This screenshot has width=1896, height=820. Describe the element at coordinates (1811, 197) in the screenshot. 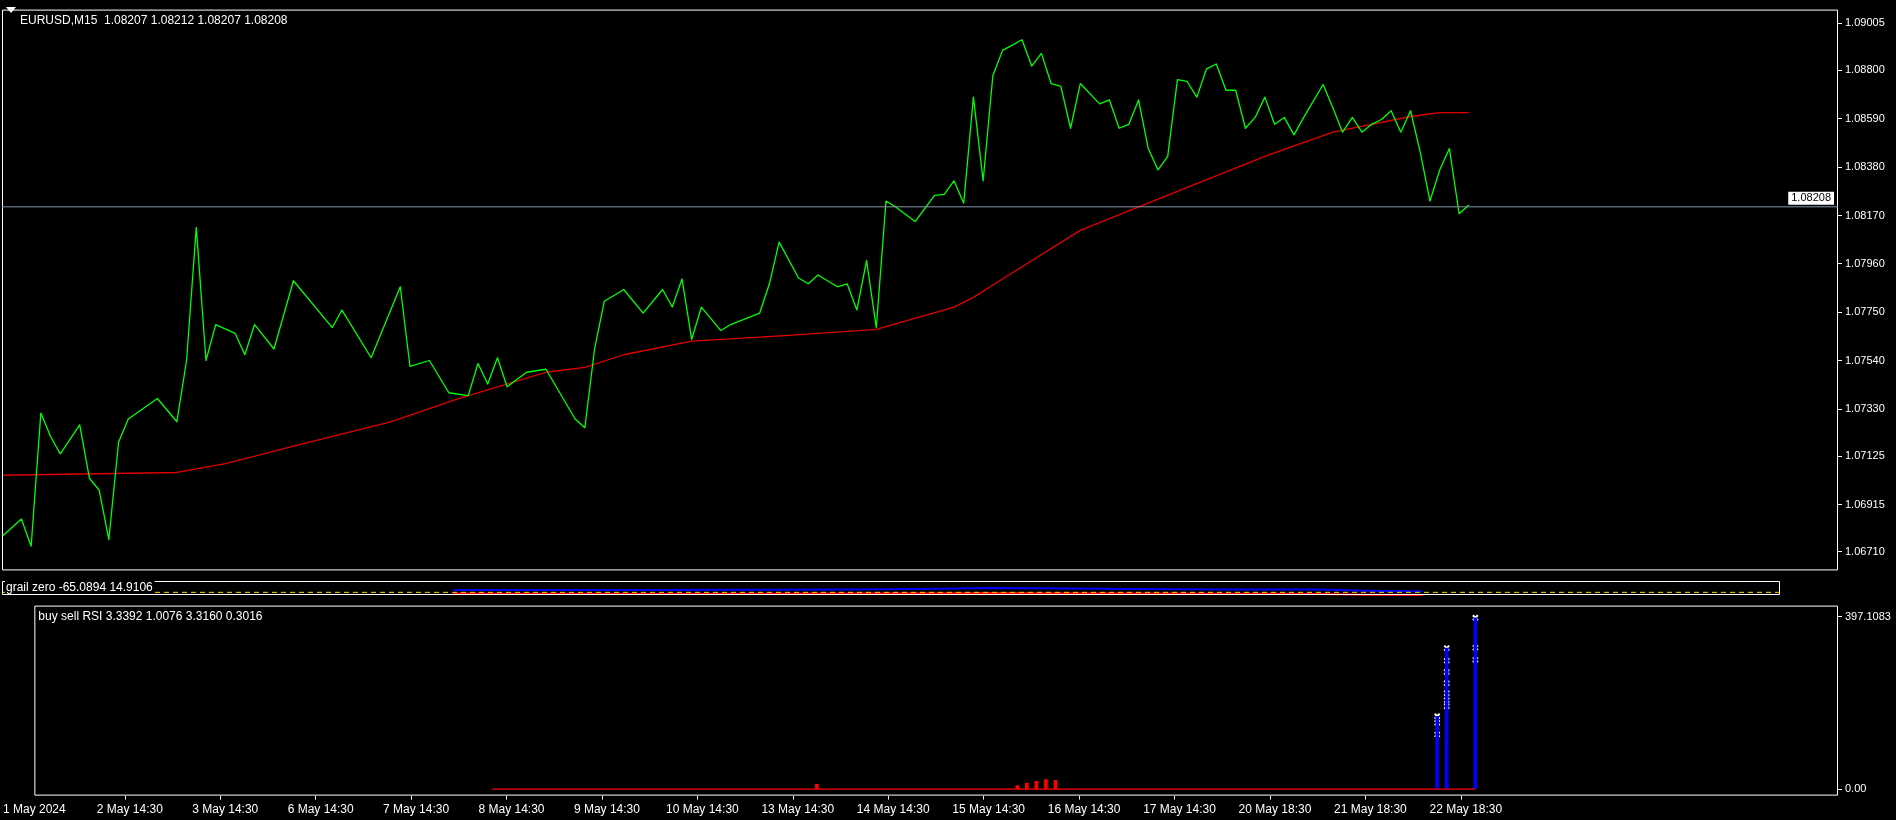

I see `ref-line-label: 1.08208` at that location.